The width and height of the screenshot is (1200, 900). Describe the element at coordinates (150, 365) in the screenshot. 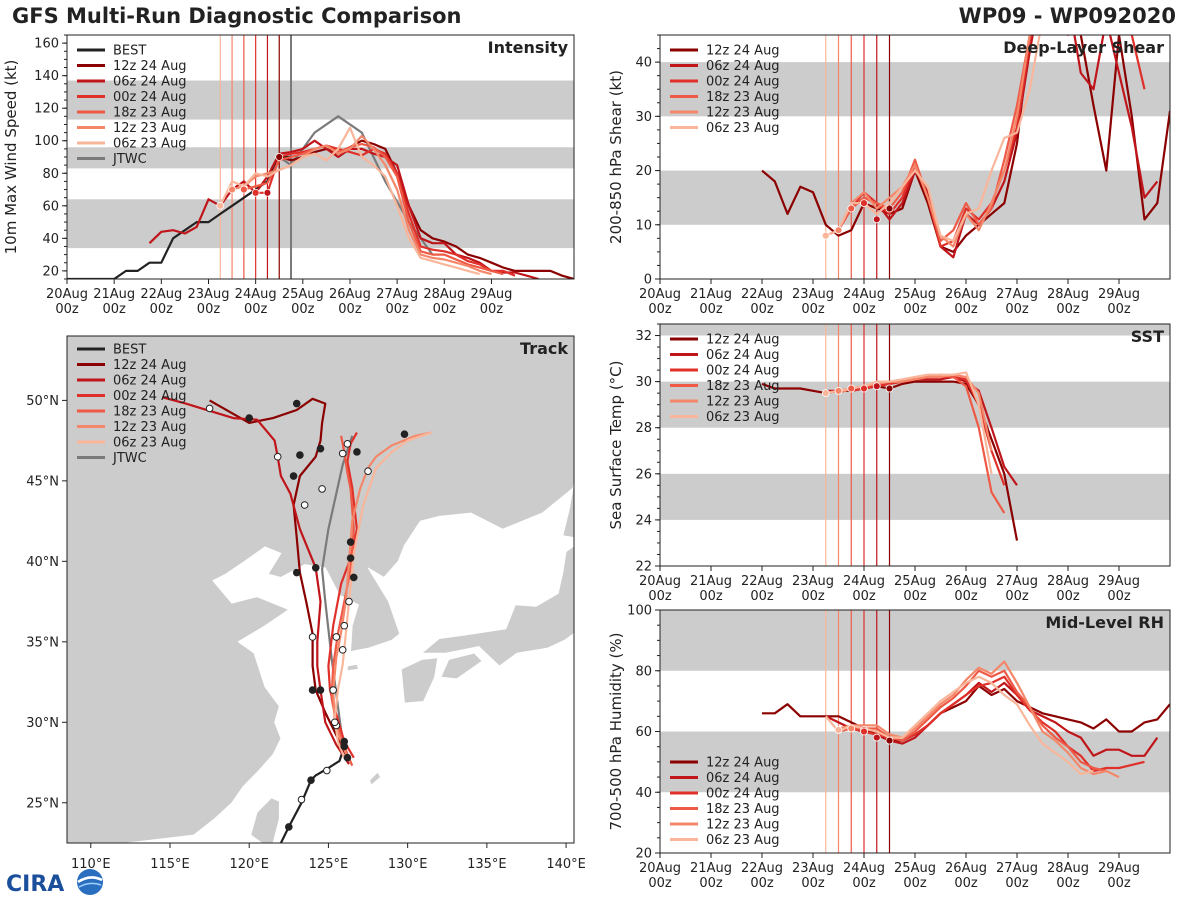

I see `legend-label-12z-24-aug: 12z 24 Aug` at that location.